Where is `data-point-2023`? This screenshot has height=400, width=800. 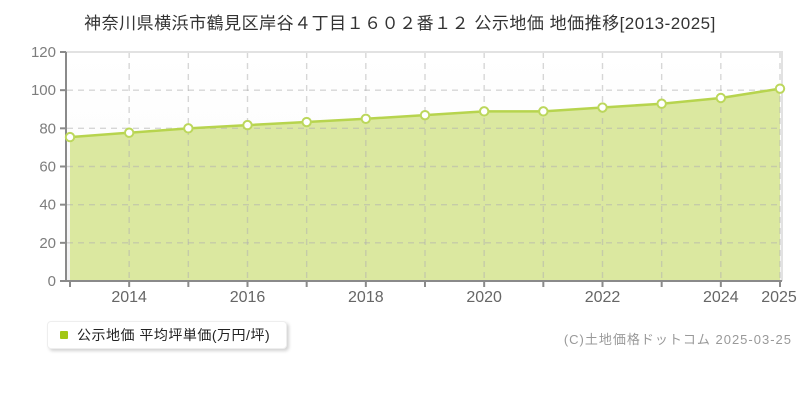
data-point-2023 is located at coordinates (661, 103).